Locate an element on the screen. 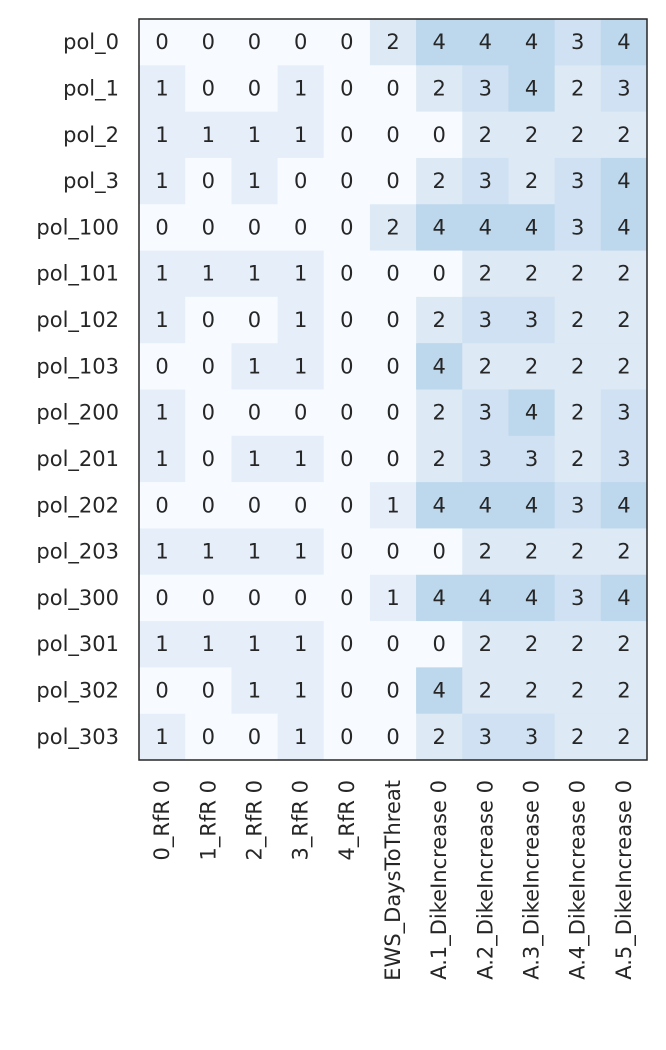 Image resolution: width=666 pixels, height=1050 pixels. column-tick-label: A.5_DikeIncrease 0 is located at coordinates (624, 880).